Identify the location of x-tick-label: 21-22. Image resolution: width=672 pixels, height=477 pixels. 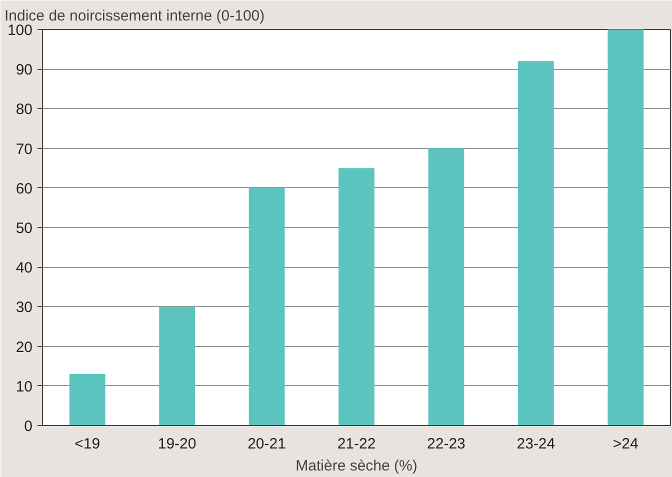
(356, 444).